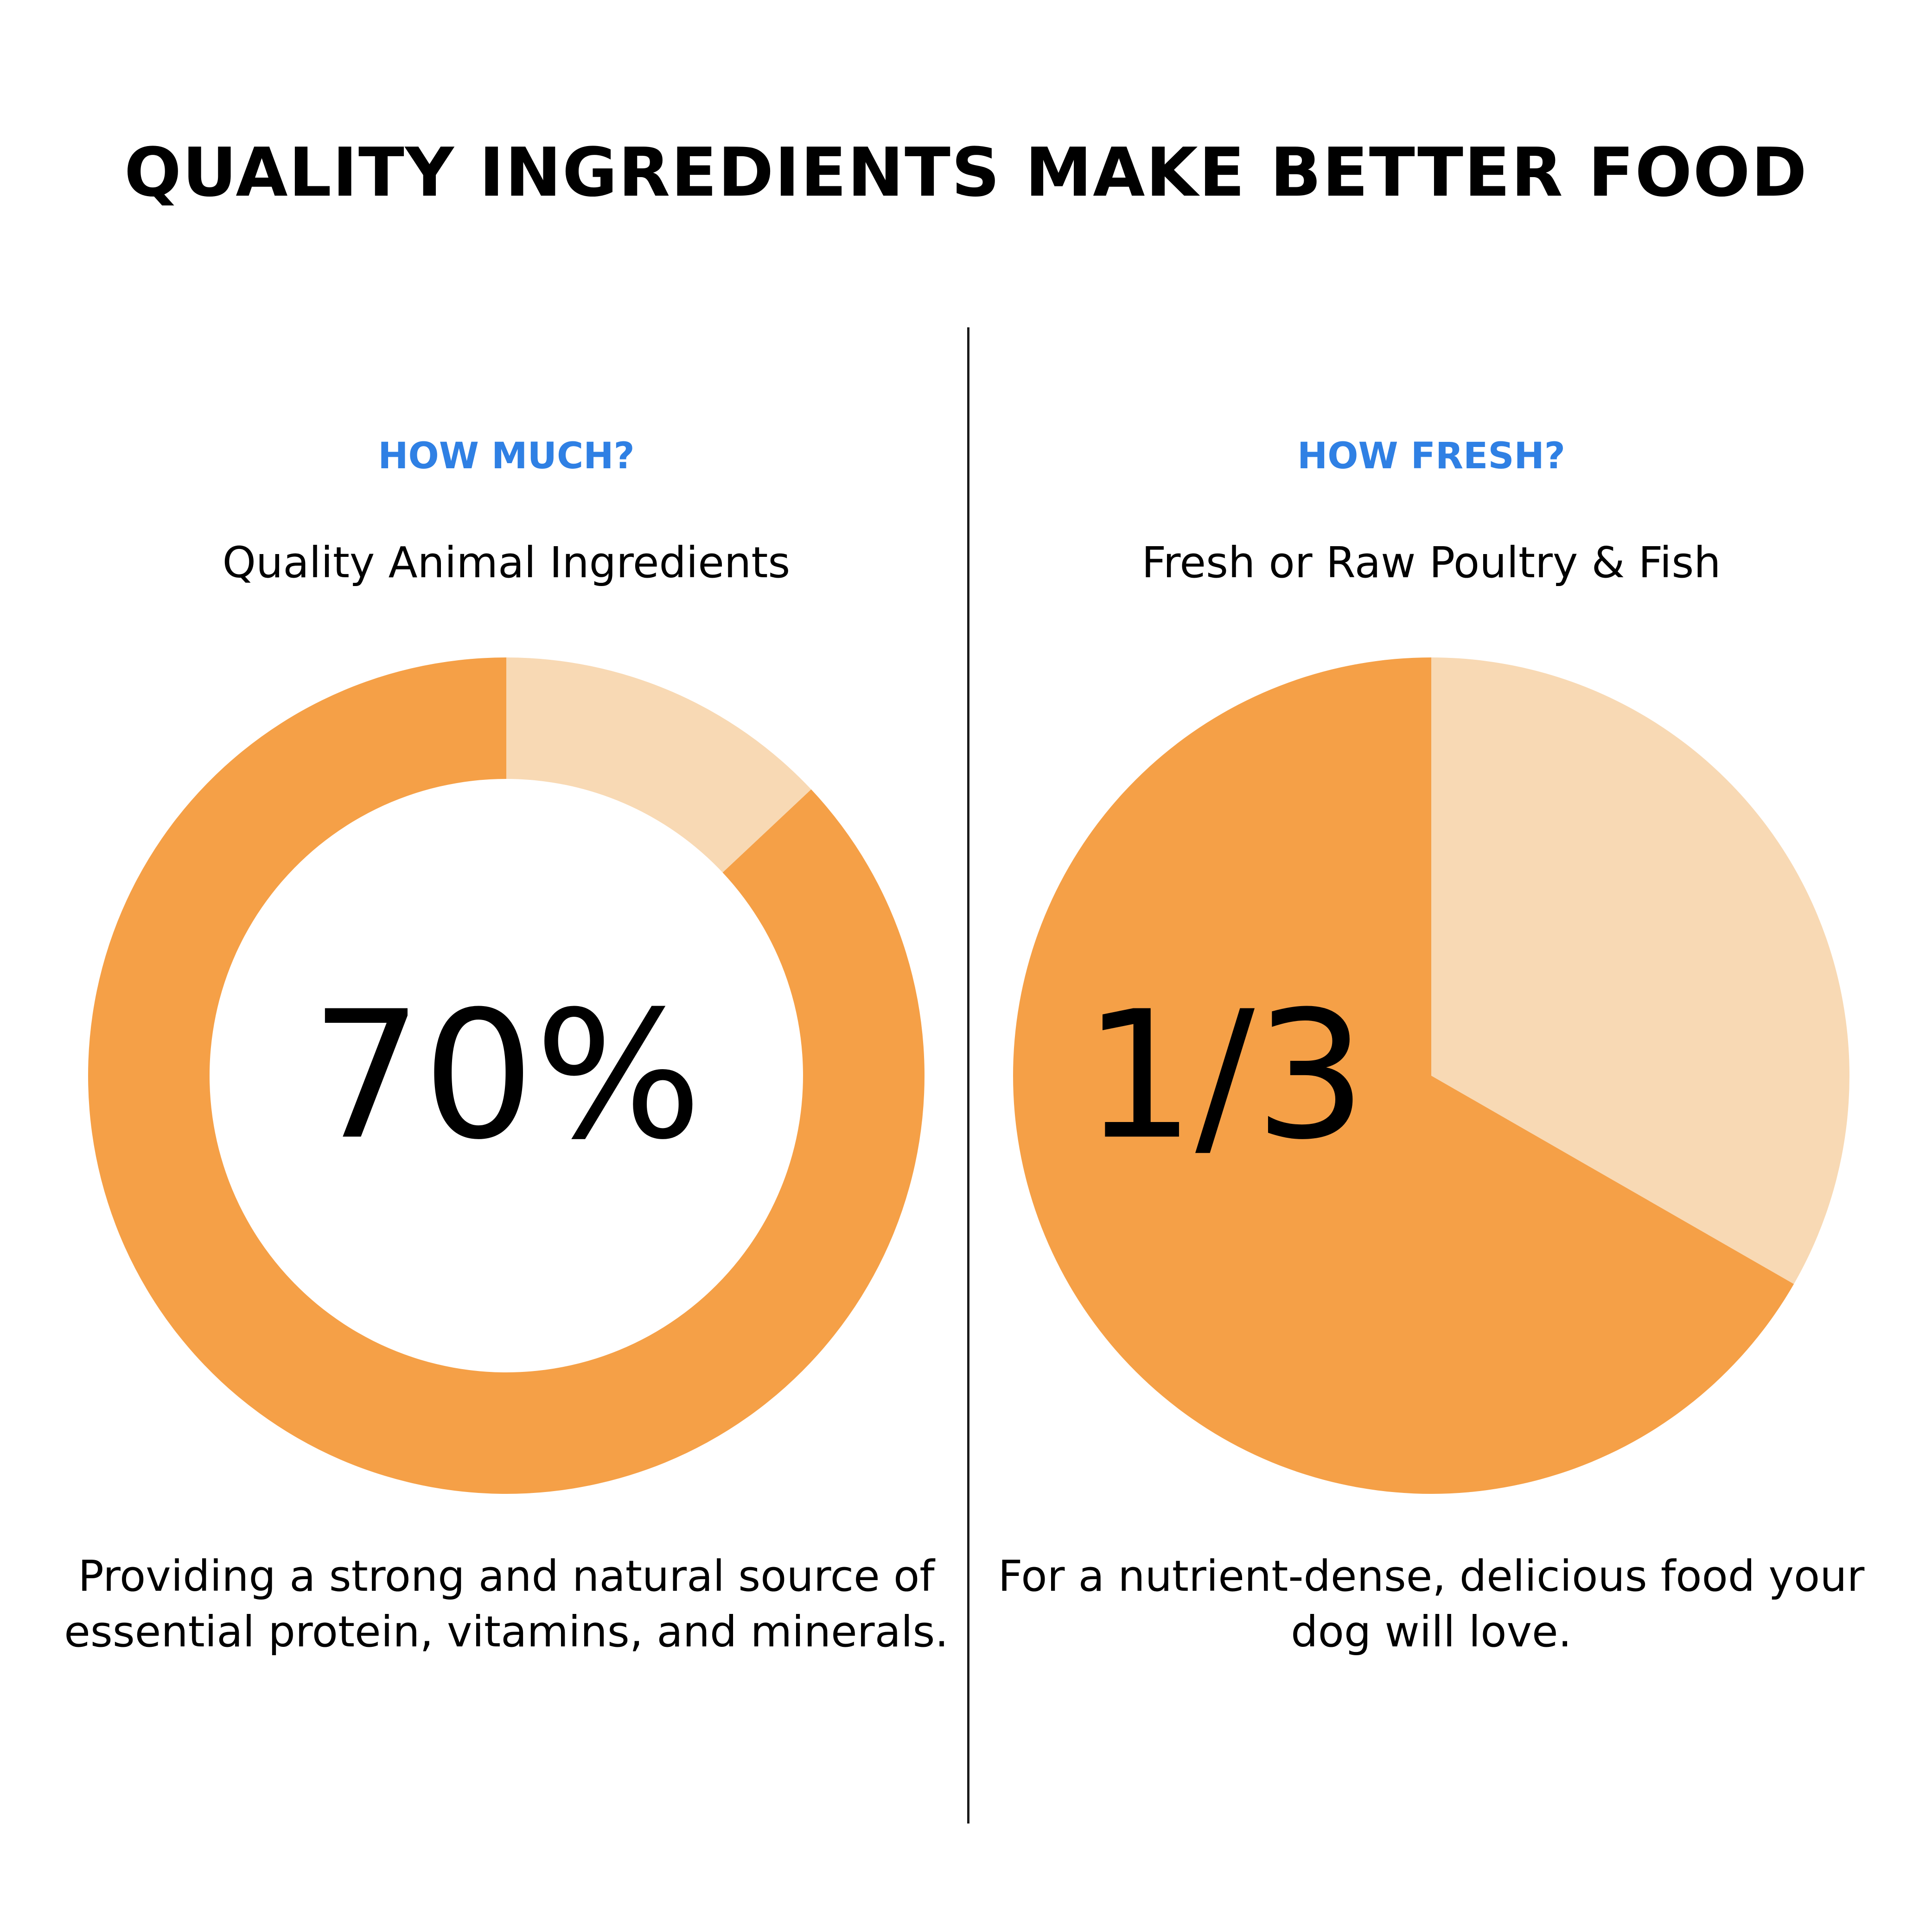  What do you see at coordinates (1225, 1076) in the screenshot?
I see `center-value-label: 1/3` at bounding box center [1225, 1076].